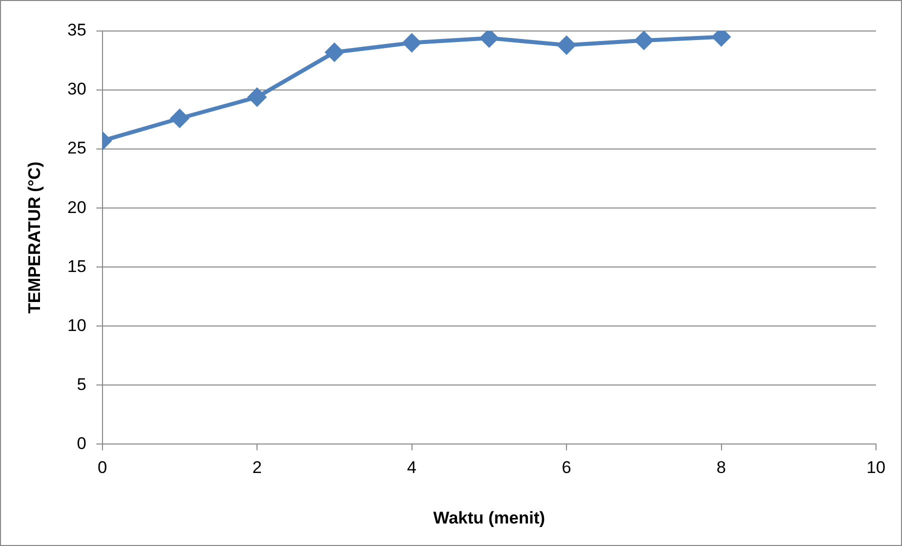 The image size is (902, 546). I want to click on x-tick-label: 10, so click(876, 468).